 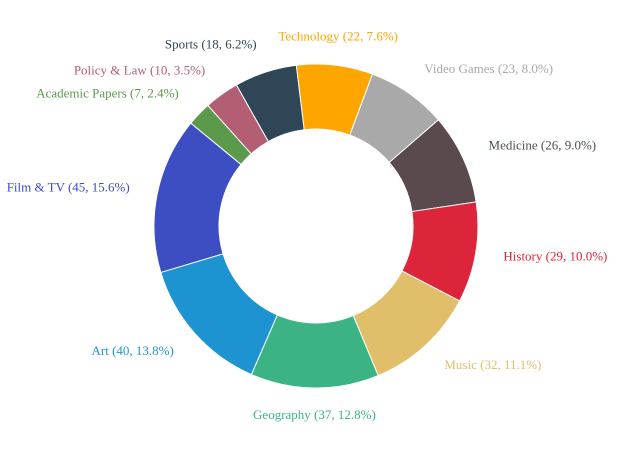 I want to click on label-music: Music (32, 11.1%), so click(x=492, y=364).